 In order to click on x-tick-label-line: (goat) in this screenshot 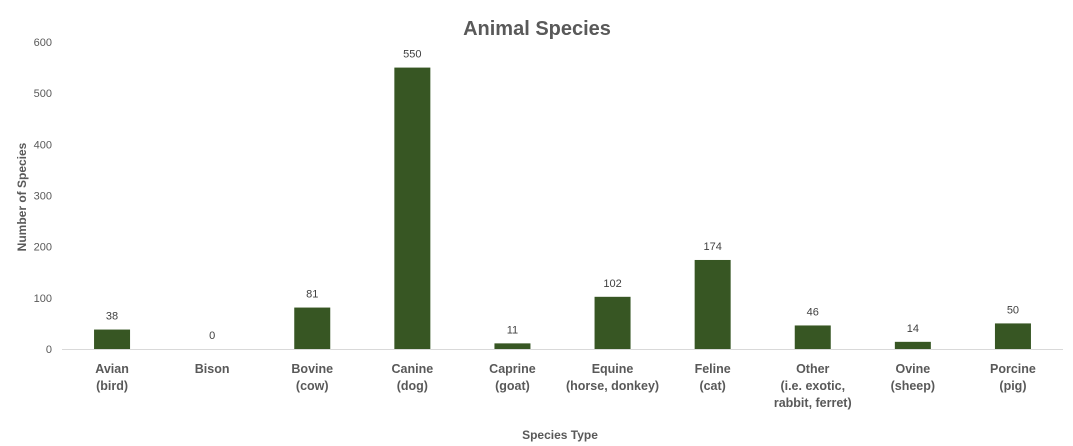, I will do `click(512, 386)`.